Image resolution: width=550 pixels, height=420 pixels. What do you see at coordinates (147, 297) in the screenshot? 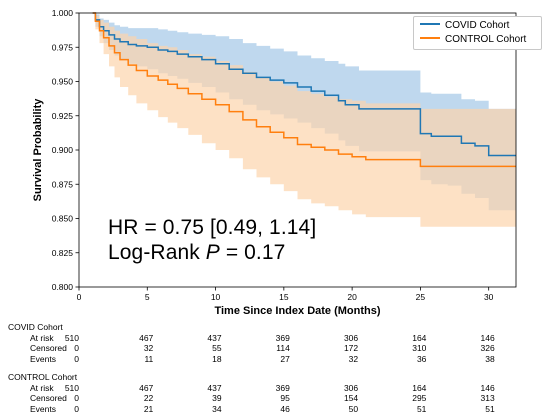
I see `x-tick-label: 5` at bounding box center [147, 297].